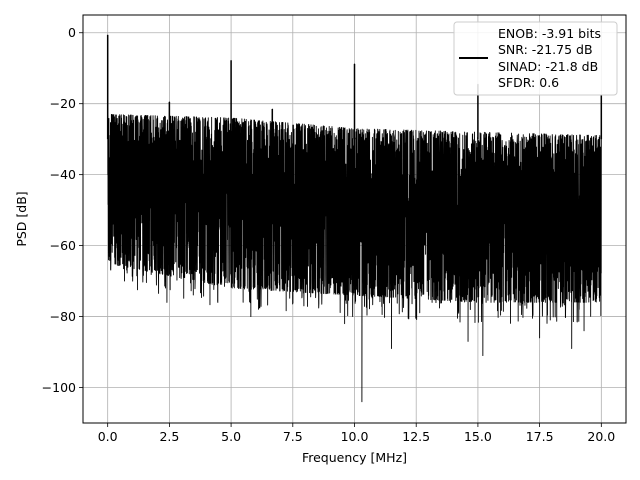 This screenshot has height=480, width=640. Describe the element at coordinates (416, 436) in the screenshot. I see `x-tick-label: 12.5` at that location.